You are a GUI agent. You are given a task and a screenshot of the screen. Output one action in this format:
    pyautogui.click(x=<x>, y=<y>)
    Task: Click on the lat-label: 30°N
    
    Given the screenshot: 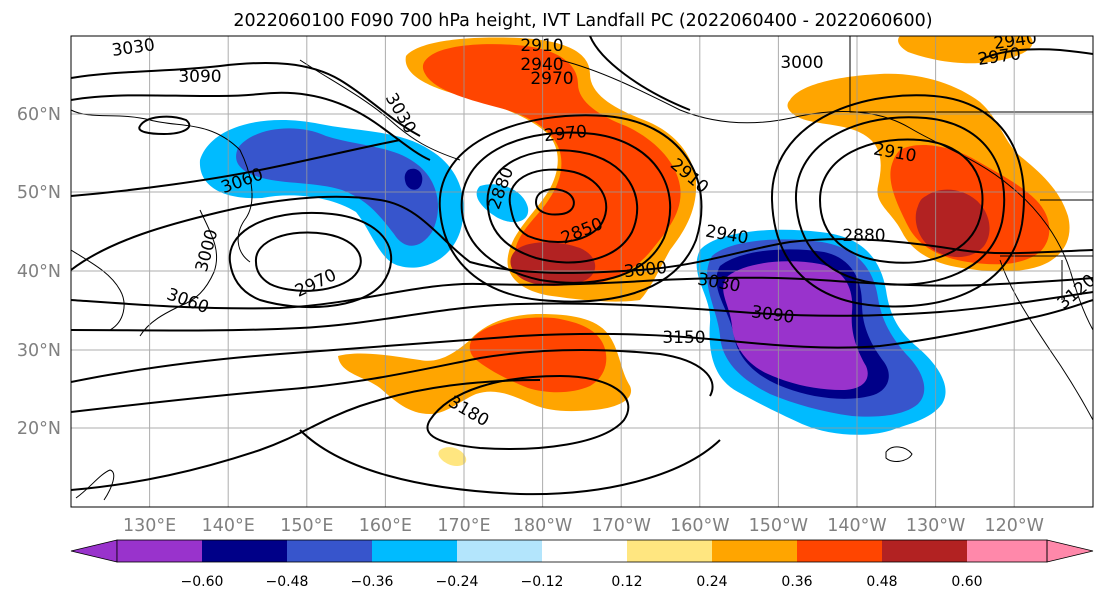 What is the action you would take?
    pyautogui.click(x=39, y=351)
    